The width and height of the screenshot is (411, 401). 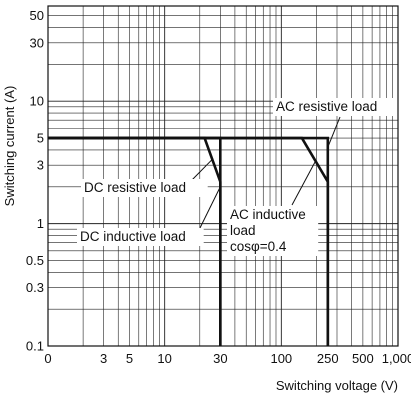 What do you see at coordinates (227, 358) in the screenshot?
I see `x-tick-labels: 0 3 5 10 30 100 250 500 1,000` at bounding box center [227, 358].